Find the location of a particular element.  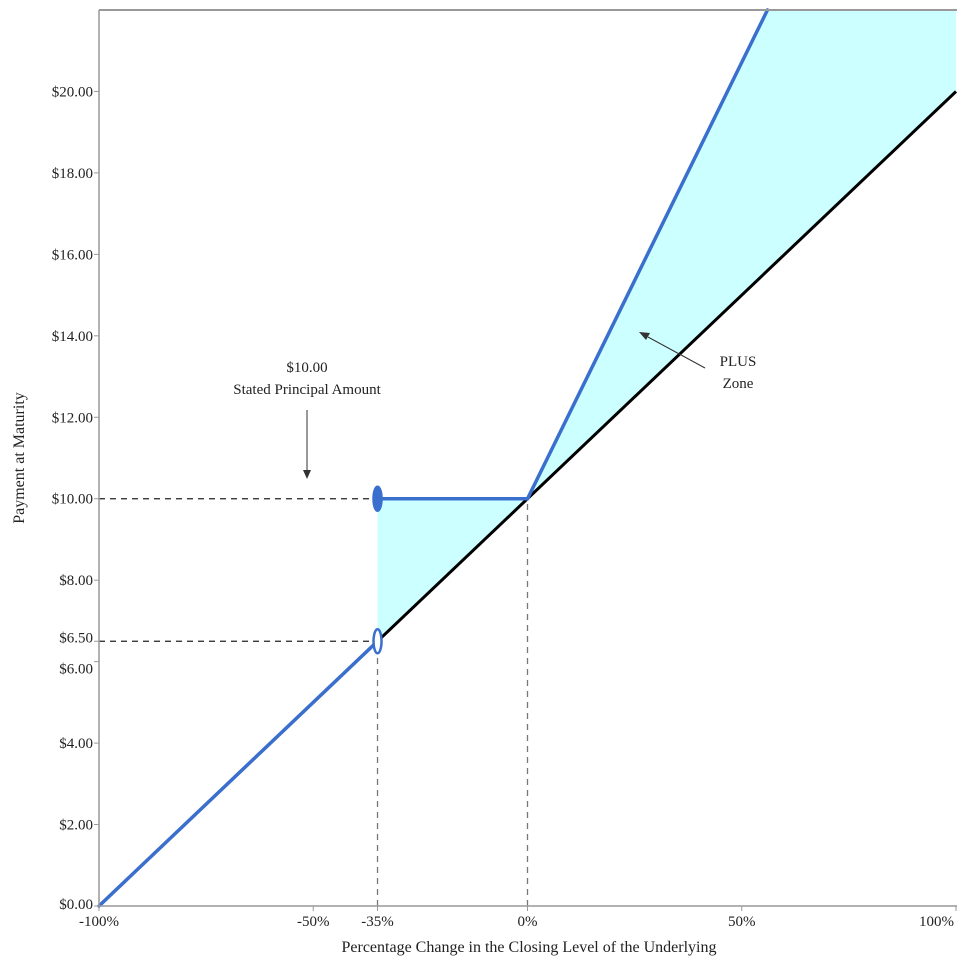

plus-zone-label-line2: Zone is located at coordinates (738, 384).